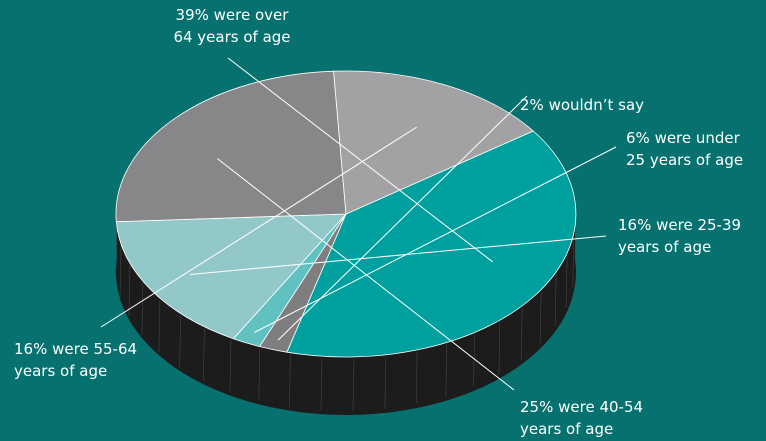 This screenshot has width=766, height=441. What do you see at coordinates (679, 236) in the screenshot?
I see `slice-label: 16% were 25-39 years of age` at bounding box center [679, 236].